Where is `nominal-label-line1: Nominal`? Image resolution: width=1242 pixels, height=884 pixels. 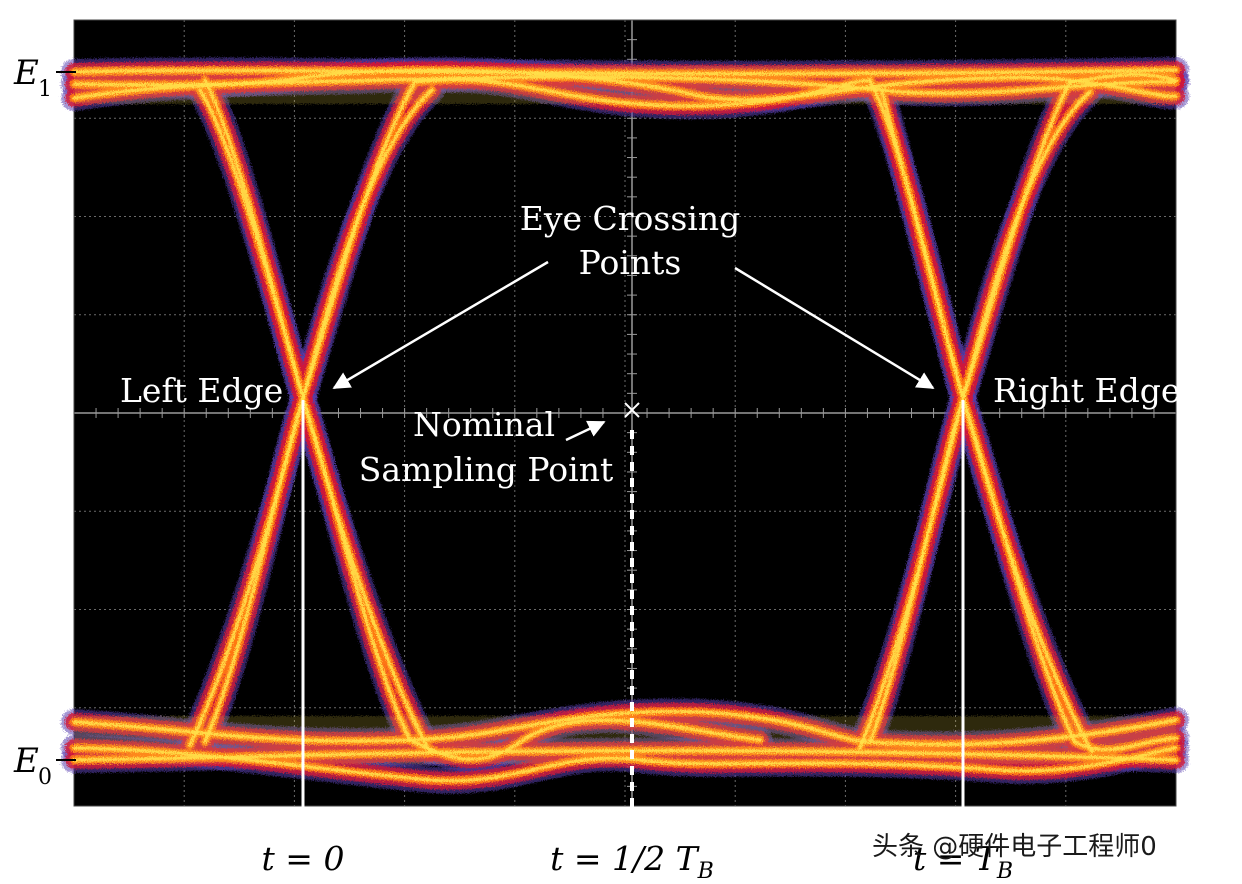 nominal-label-line1: Nominal is located at coordinates (484, 424).